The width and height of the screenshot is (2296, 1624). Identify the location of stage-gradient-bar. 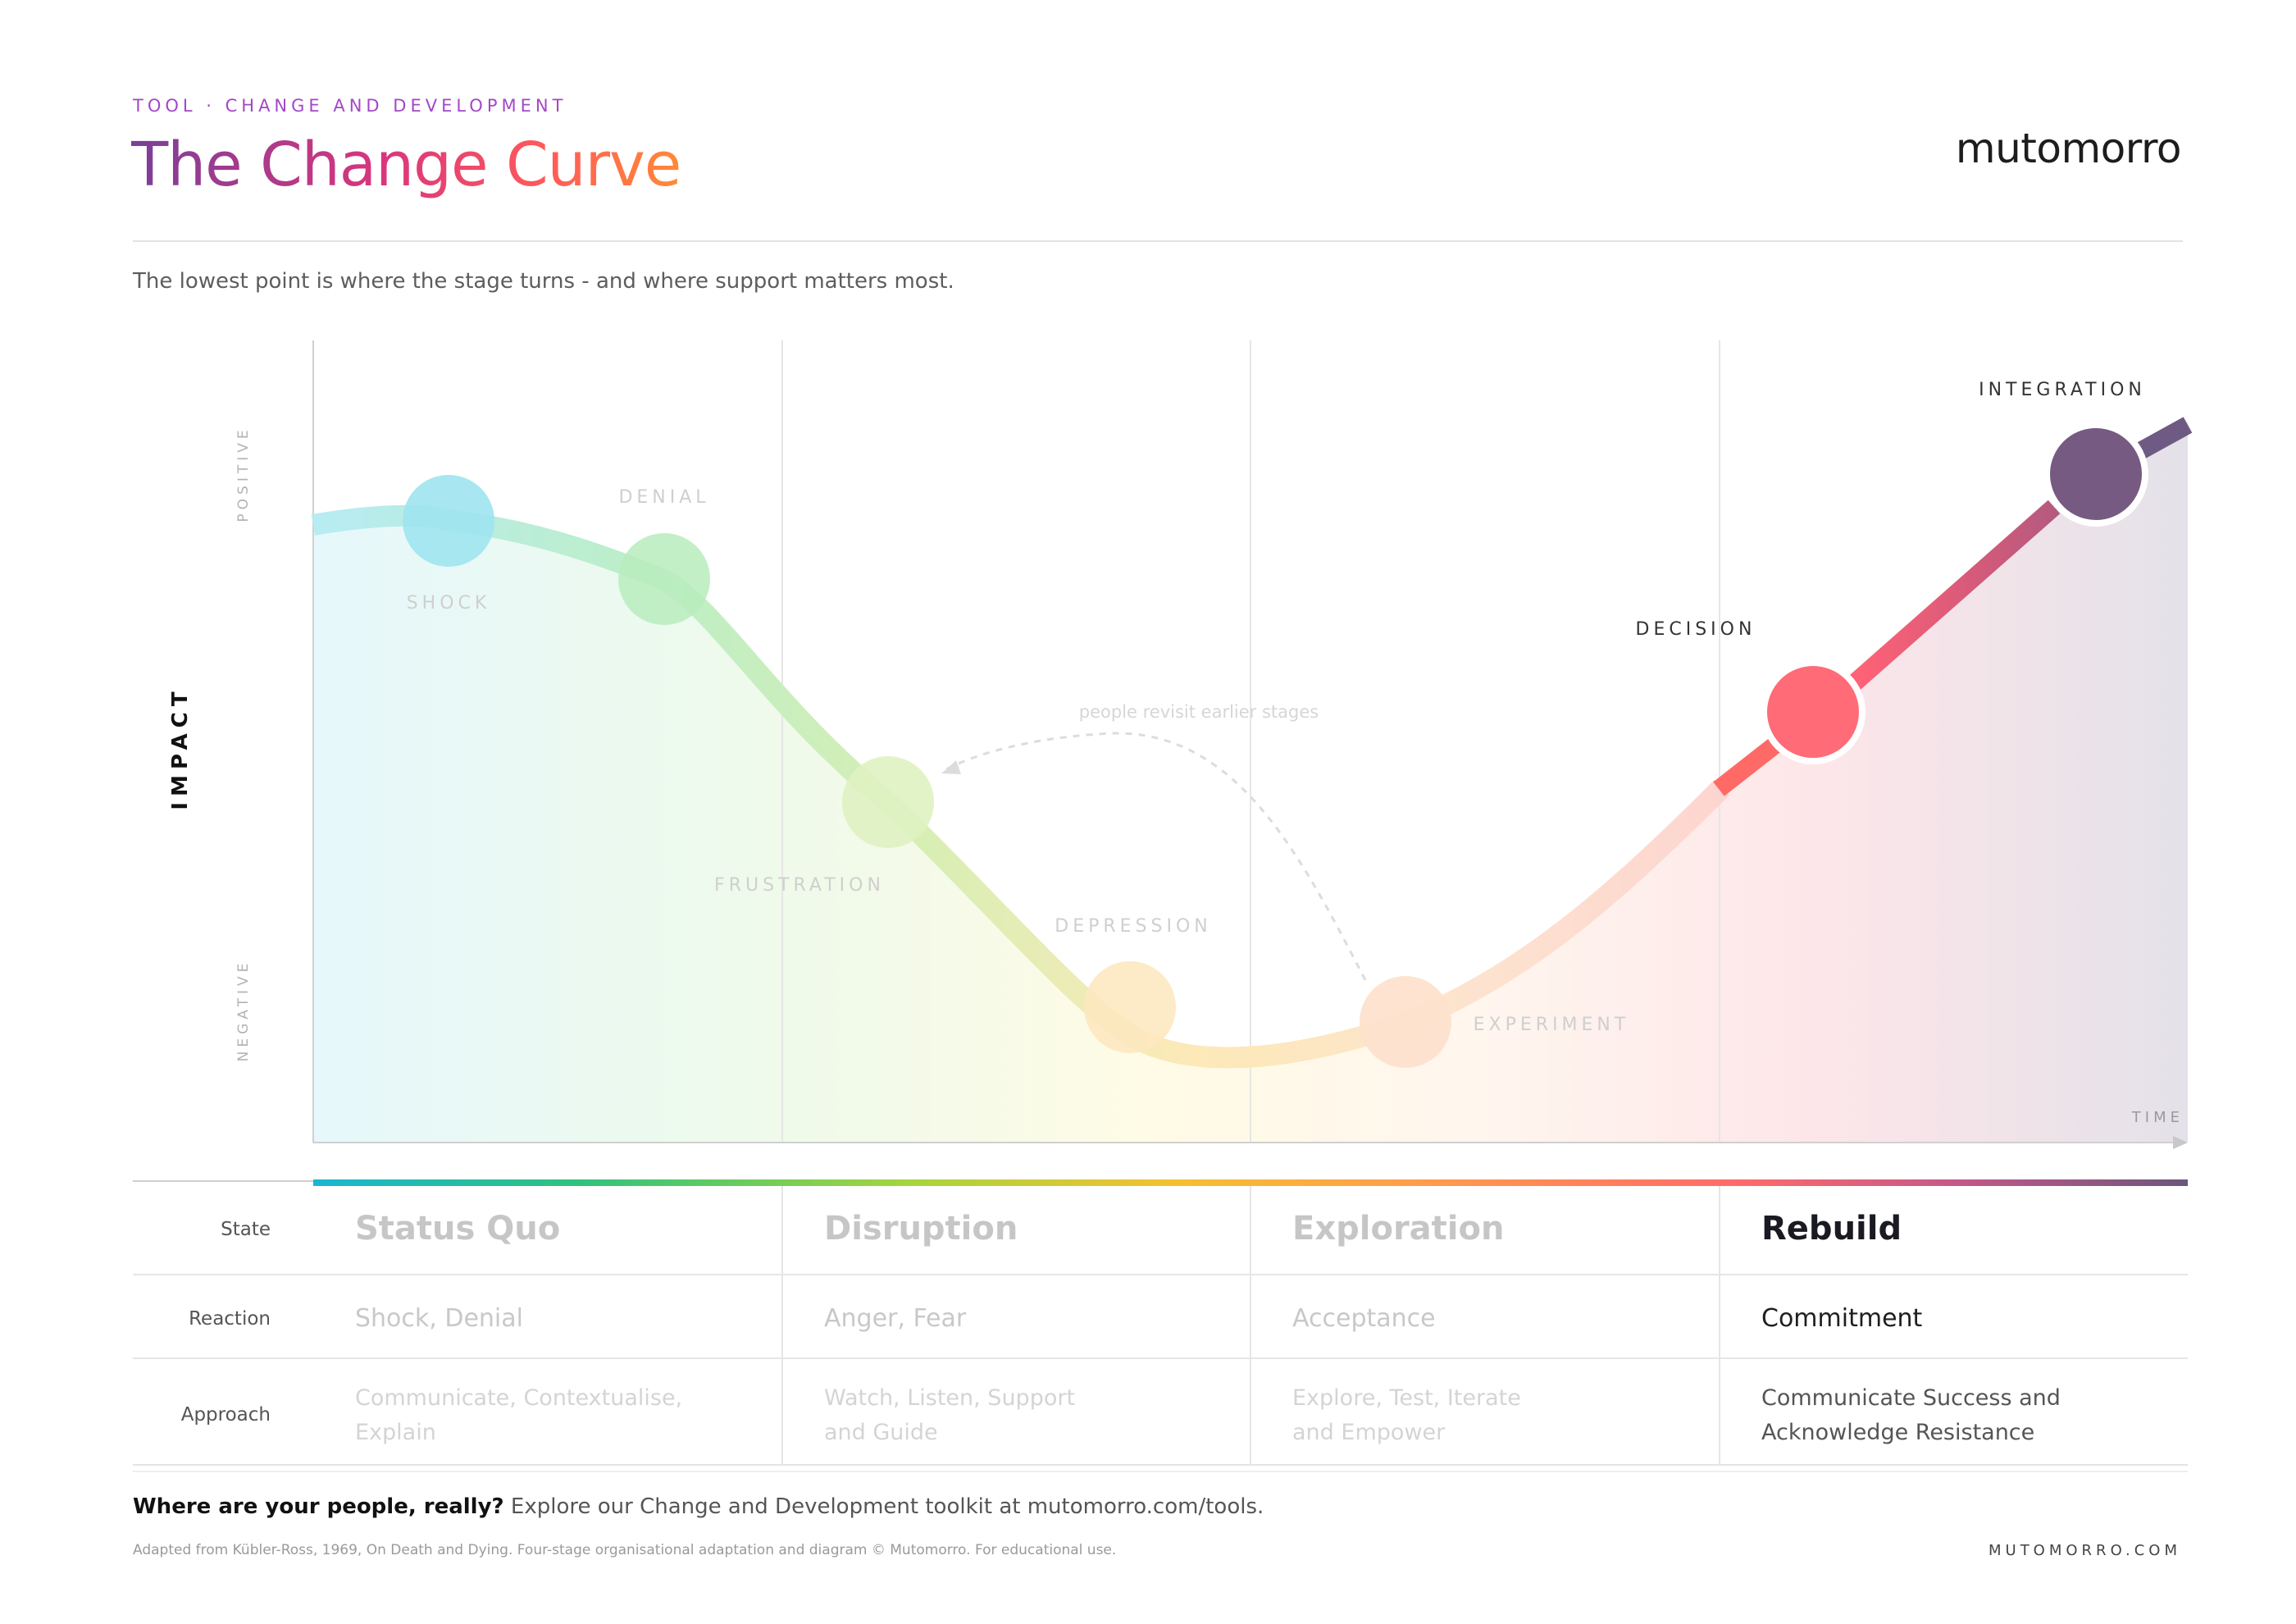
(1250, 1182).